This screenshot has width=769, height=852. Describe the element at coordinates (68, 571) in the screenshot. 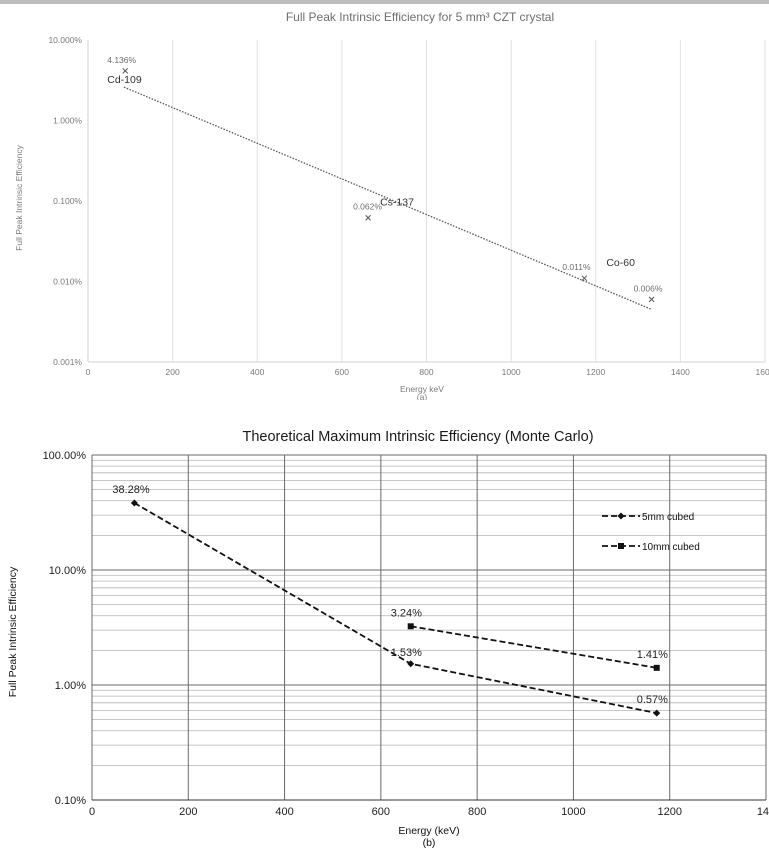

I see `chart-b-y-tick-label: 10.00%` at that location.